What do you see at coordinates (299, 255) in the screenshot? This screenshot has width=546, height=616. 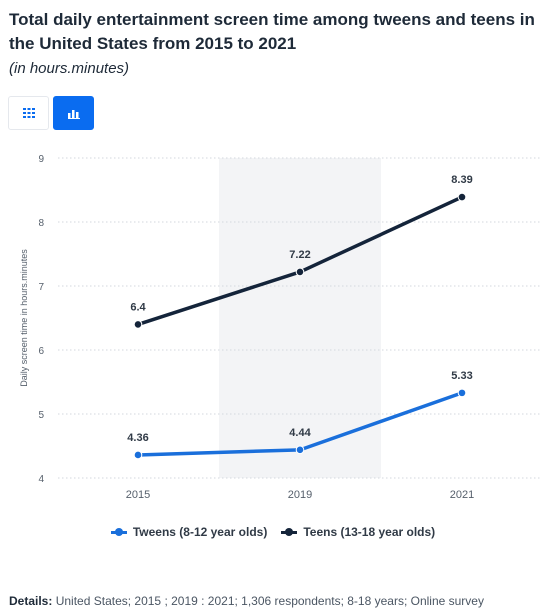 I see `data-label: 7.22` at bounding box center [299, 255].